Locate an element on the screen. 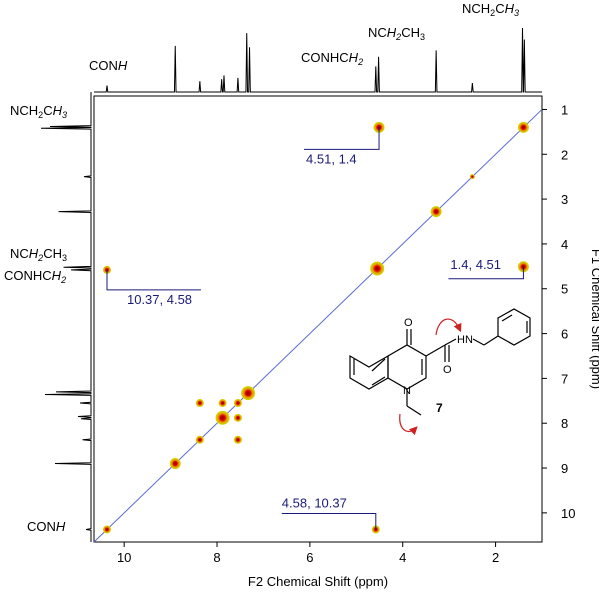 This screenshot has height=599, width=599. x-tick-label: 8 is located at coordinates (216, 557).